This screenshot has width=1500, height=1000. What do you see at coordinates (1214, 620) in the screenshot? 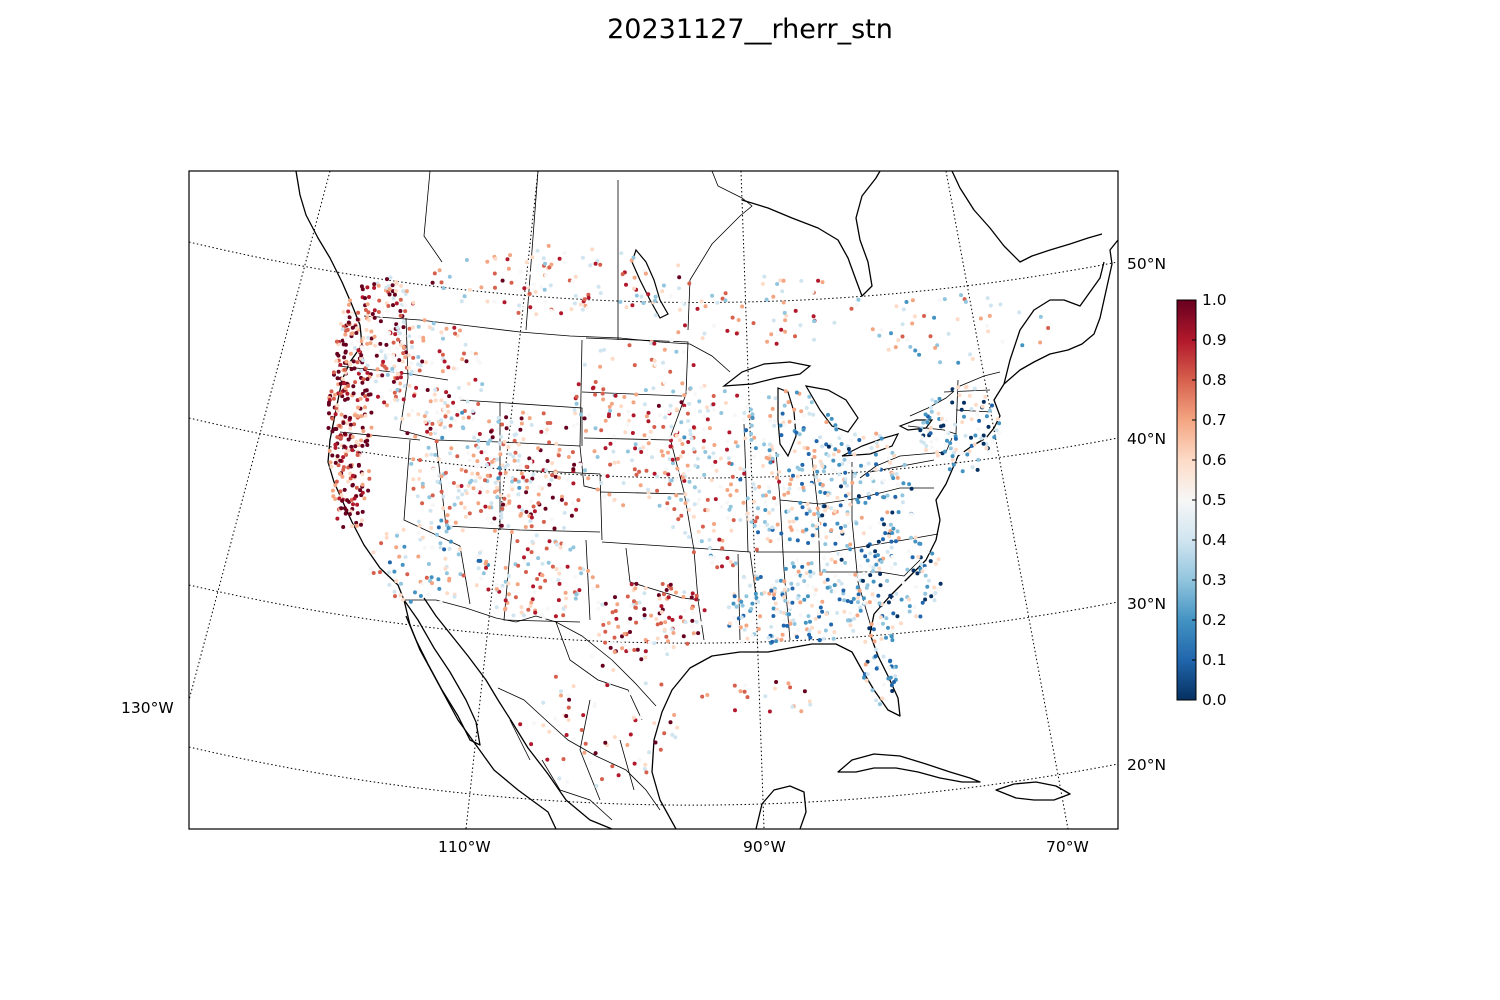
I see `colorbar-tick-label: 0.2` at bounding box center [1214, 620].